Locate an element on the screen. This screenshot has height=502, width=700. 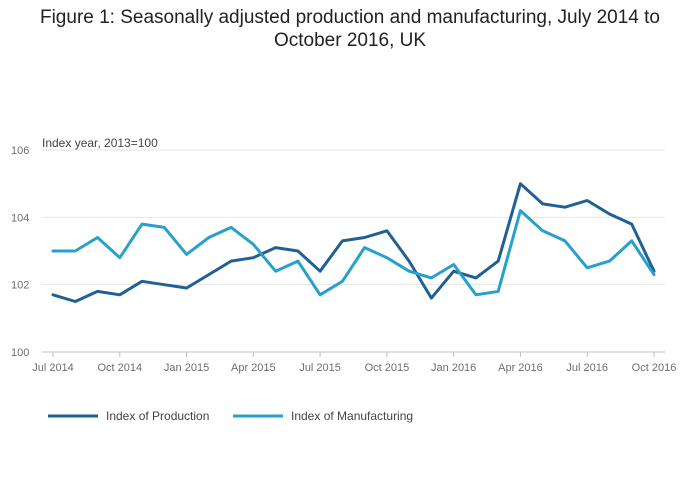
x-tick-label: Jan 2015 is located at coordinates (186, 368).